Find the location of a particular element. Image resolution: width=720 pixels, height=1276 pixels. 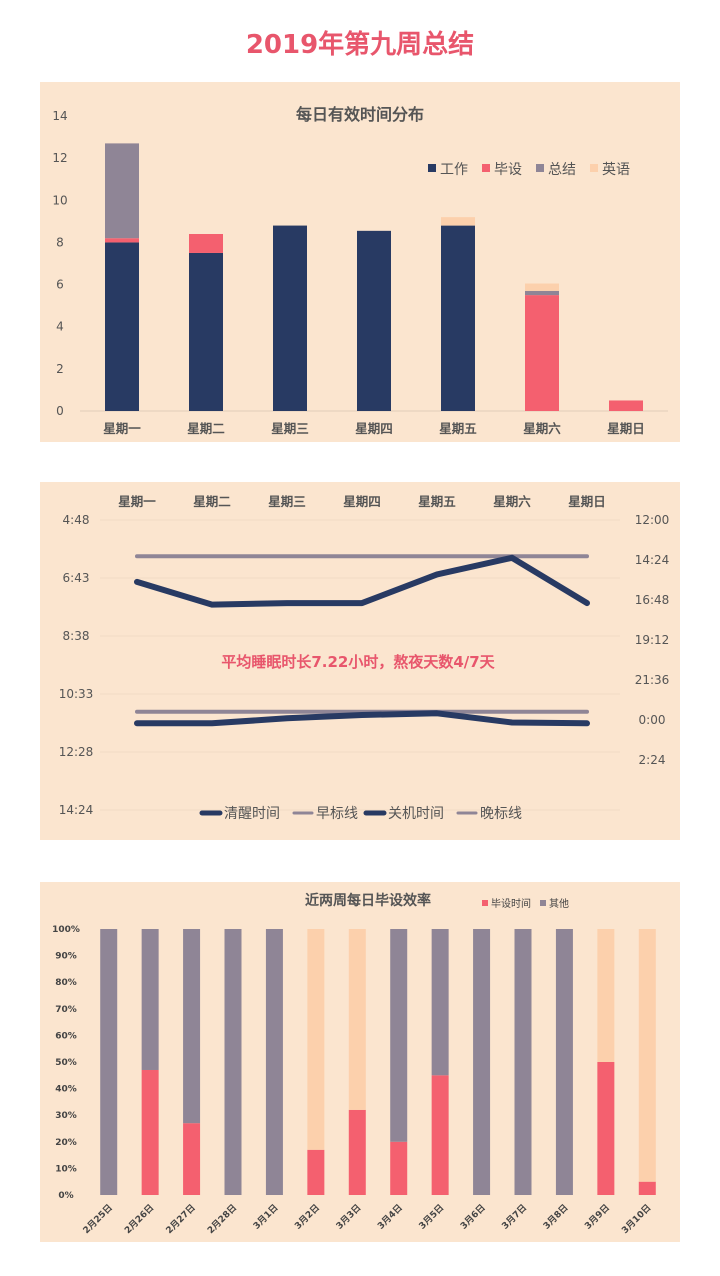

legend-label: 早标线 is located at coordinates (337, 814).